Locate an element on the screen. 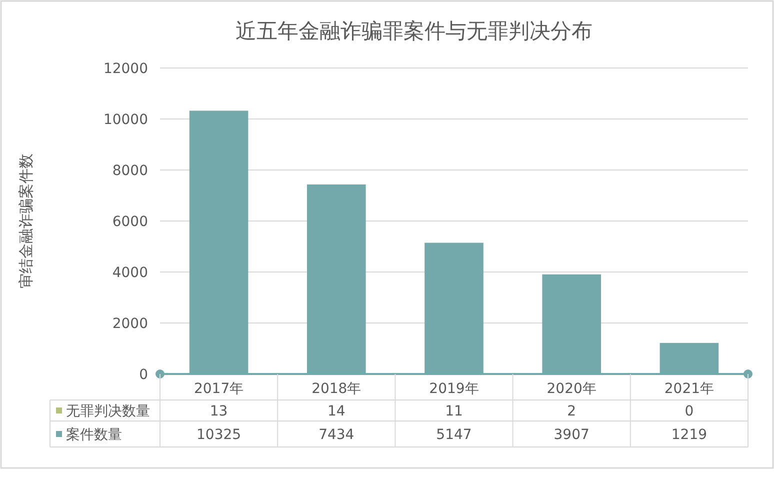 Image resolution: width=774 pixels, height=479 pixels. data-label: 10325 is located at coordinates (219, 435).